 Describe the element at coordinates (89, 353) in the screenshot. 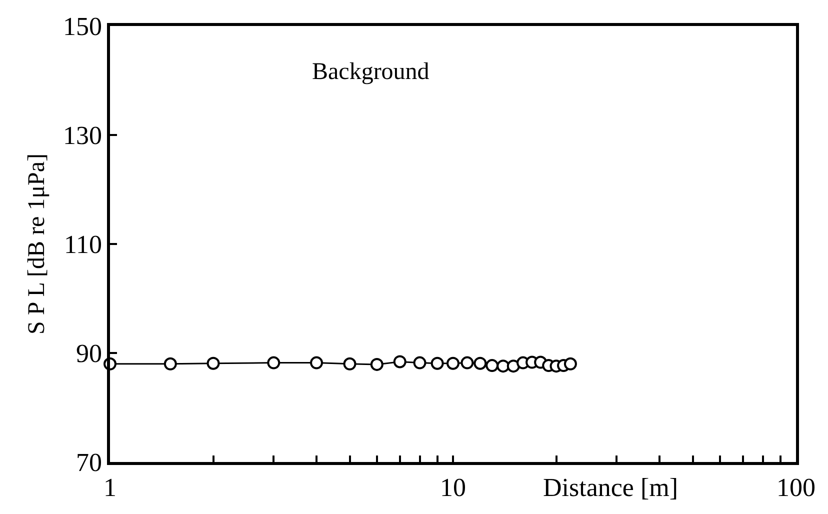

I see `y-tick-label: 90` at that location.